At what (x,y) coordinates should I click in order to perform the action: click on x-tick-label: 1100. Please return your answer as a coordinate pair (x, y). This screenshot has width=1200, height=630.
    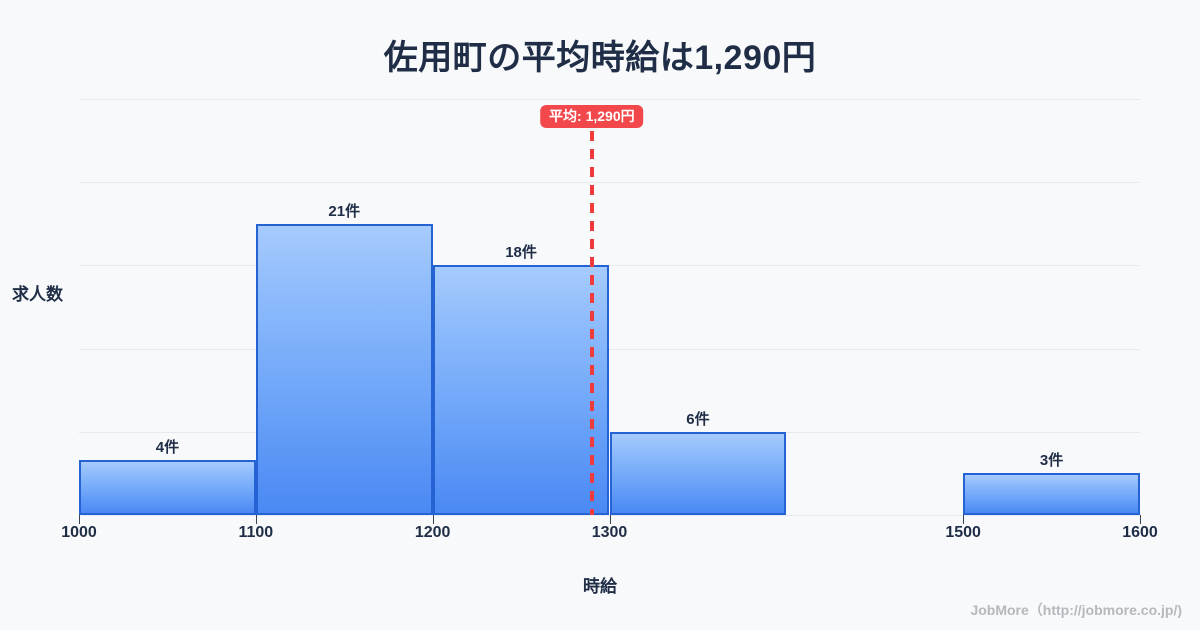
    Looking at the image, I should click on (256, 532).